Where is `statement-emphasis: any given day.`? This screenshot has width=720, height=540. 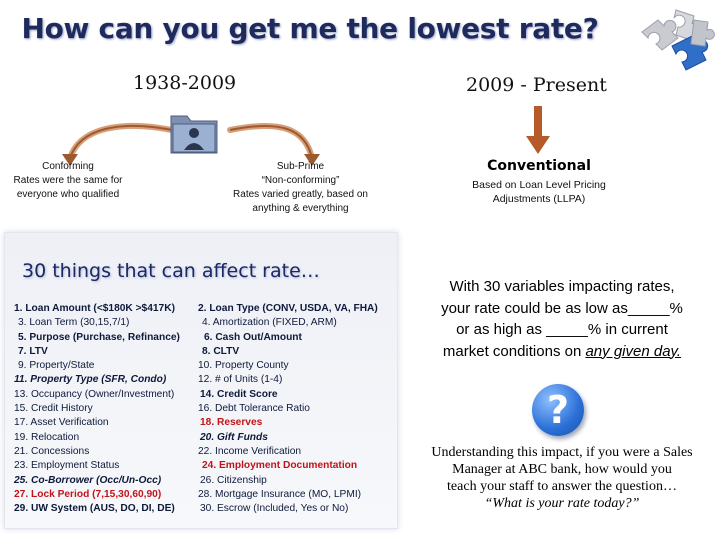
statement-emphasis: any given day. is located at coordinates (633, 351).